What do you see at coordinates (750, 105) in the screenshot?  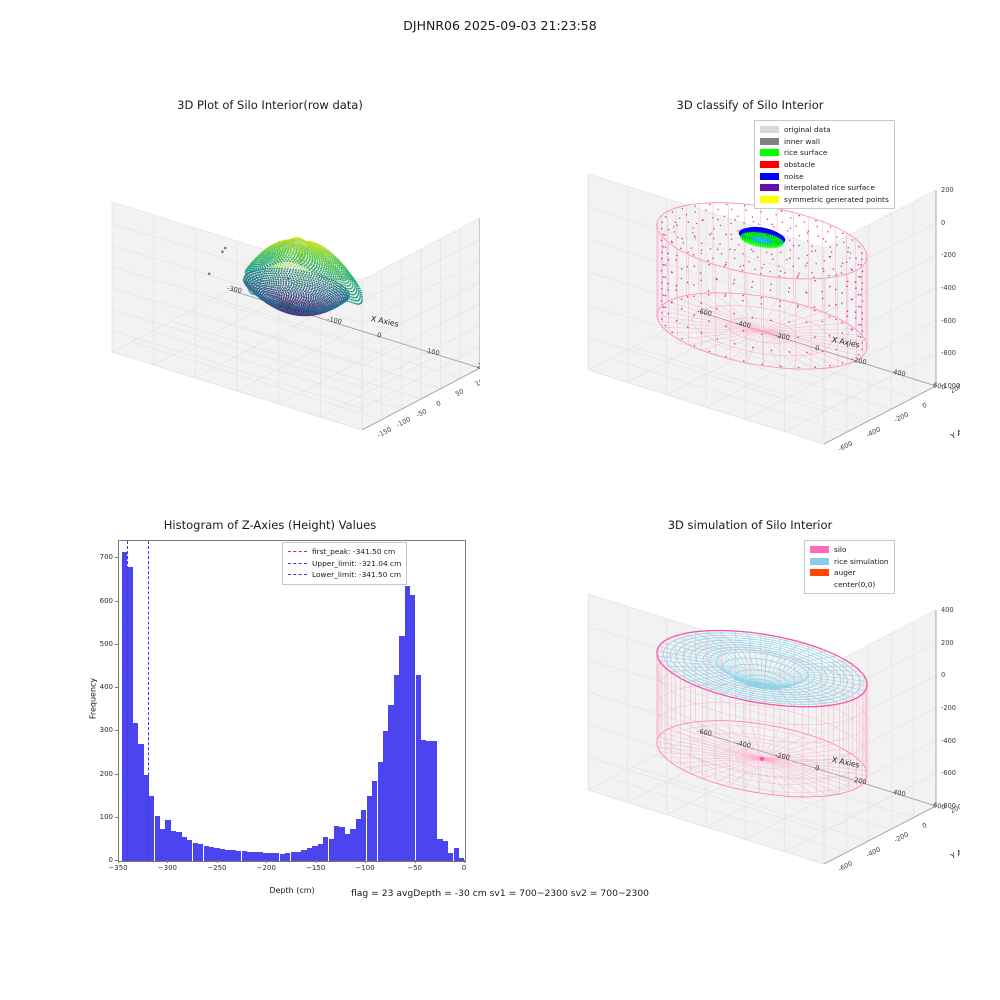 I see `panel-classify-title: 3D classify of Silo Interior` at bounding box center [750, 105].